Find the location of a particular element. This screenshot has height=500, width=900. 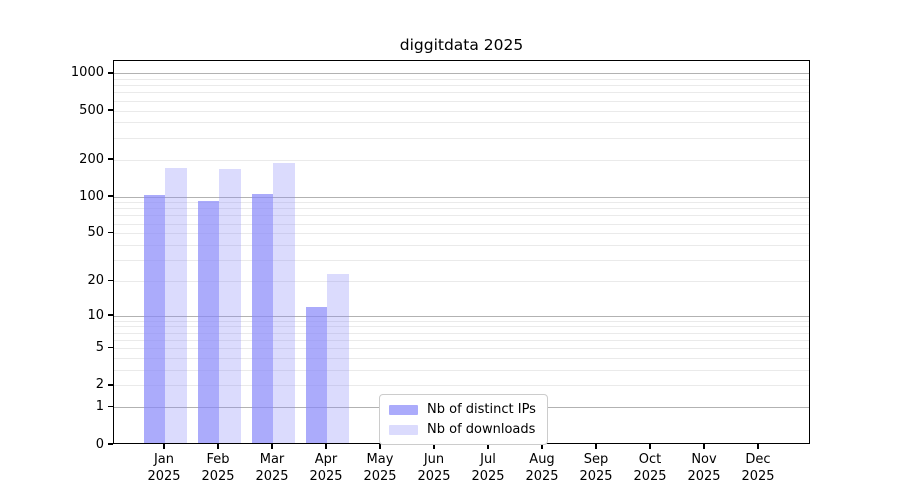

bar-downloads-mar is located at coordinates (284, 303).